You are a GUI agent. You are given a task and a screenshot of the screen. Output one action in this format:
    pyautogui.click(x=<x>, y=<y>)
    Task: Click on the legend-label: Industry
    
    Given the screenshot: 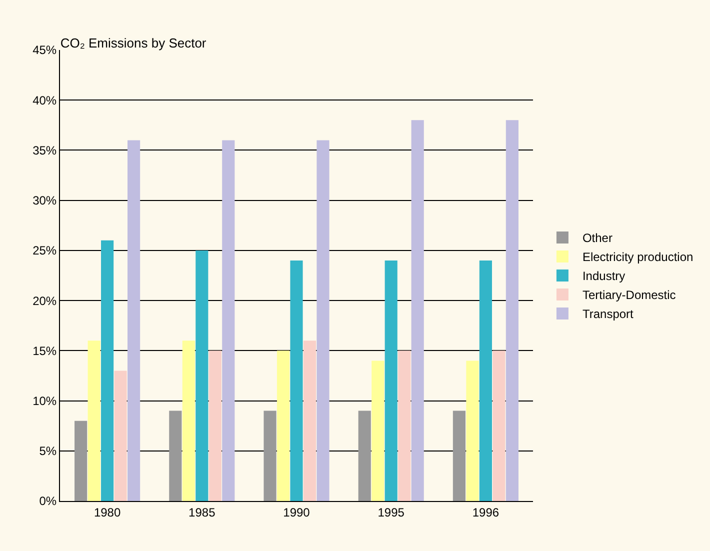 What is the action you would take?
    pyautogui.click(x=604, y=276)
    